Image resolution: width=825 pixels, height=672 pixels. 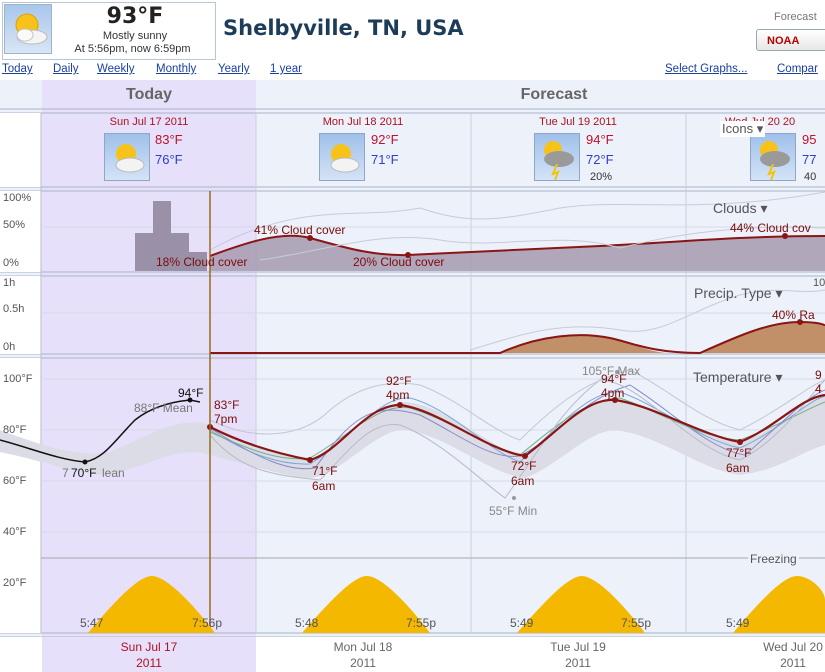 What do you see at coordinates (524, 466) in the screenshot?
I see `low-temp-label: 72°F` at bounding box center [524, 466].